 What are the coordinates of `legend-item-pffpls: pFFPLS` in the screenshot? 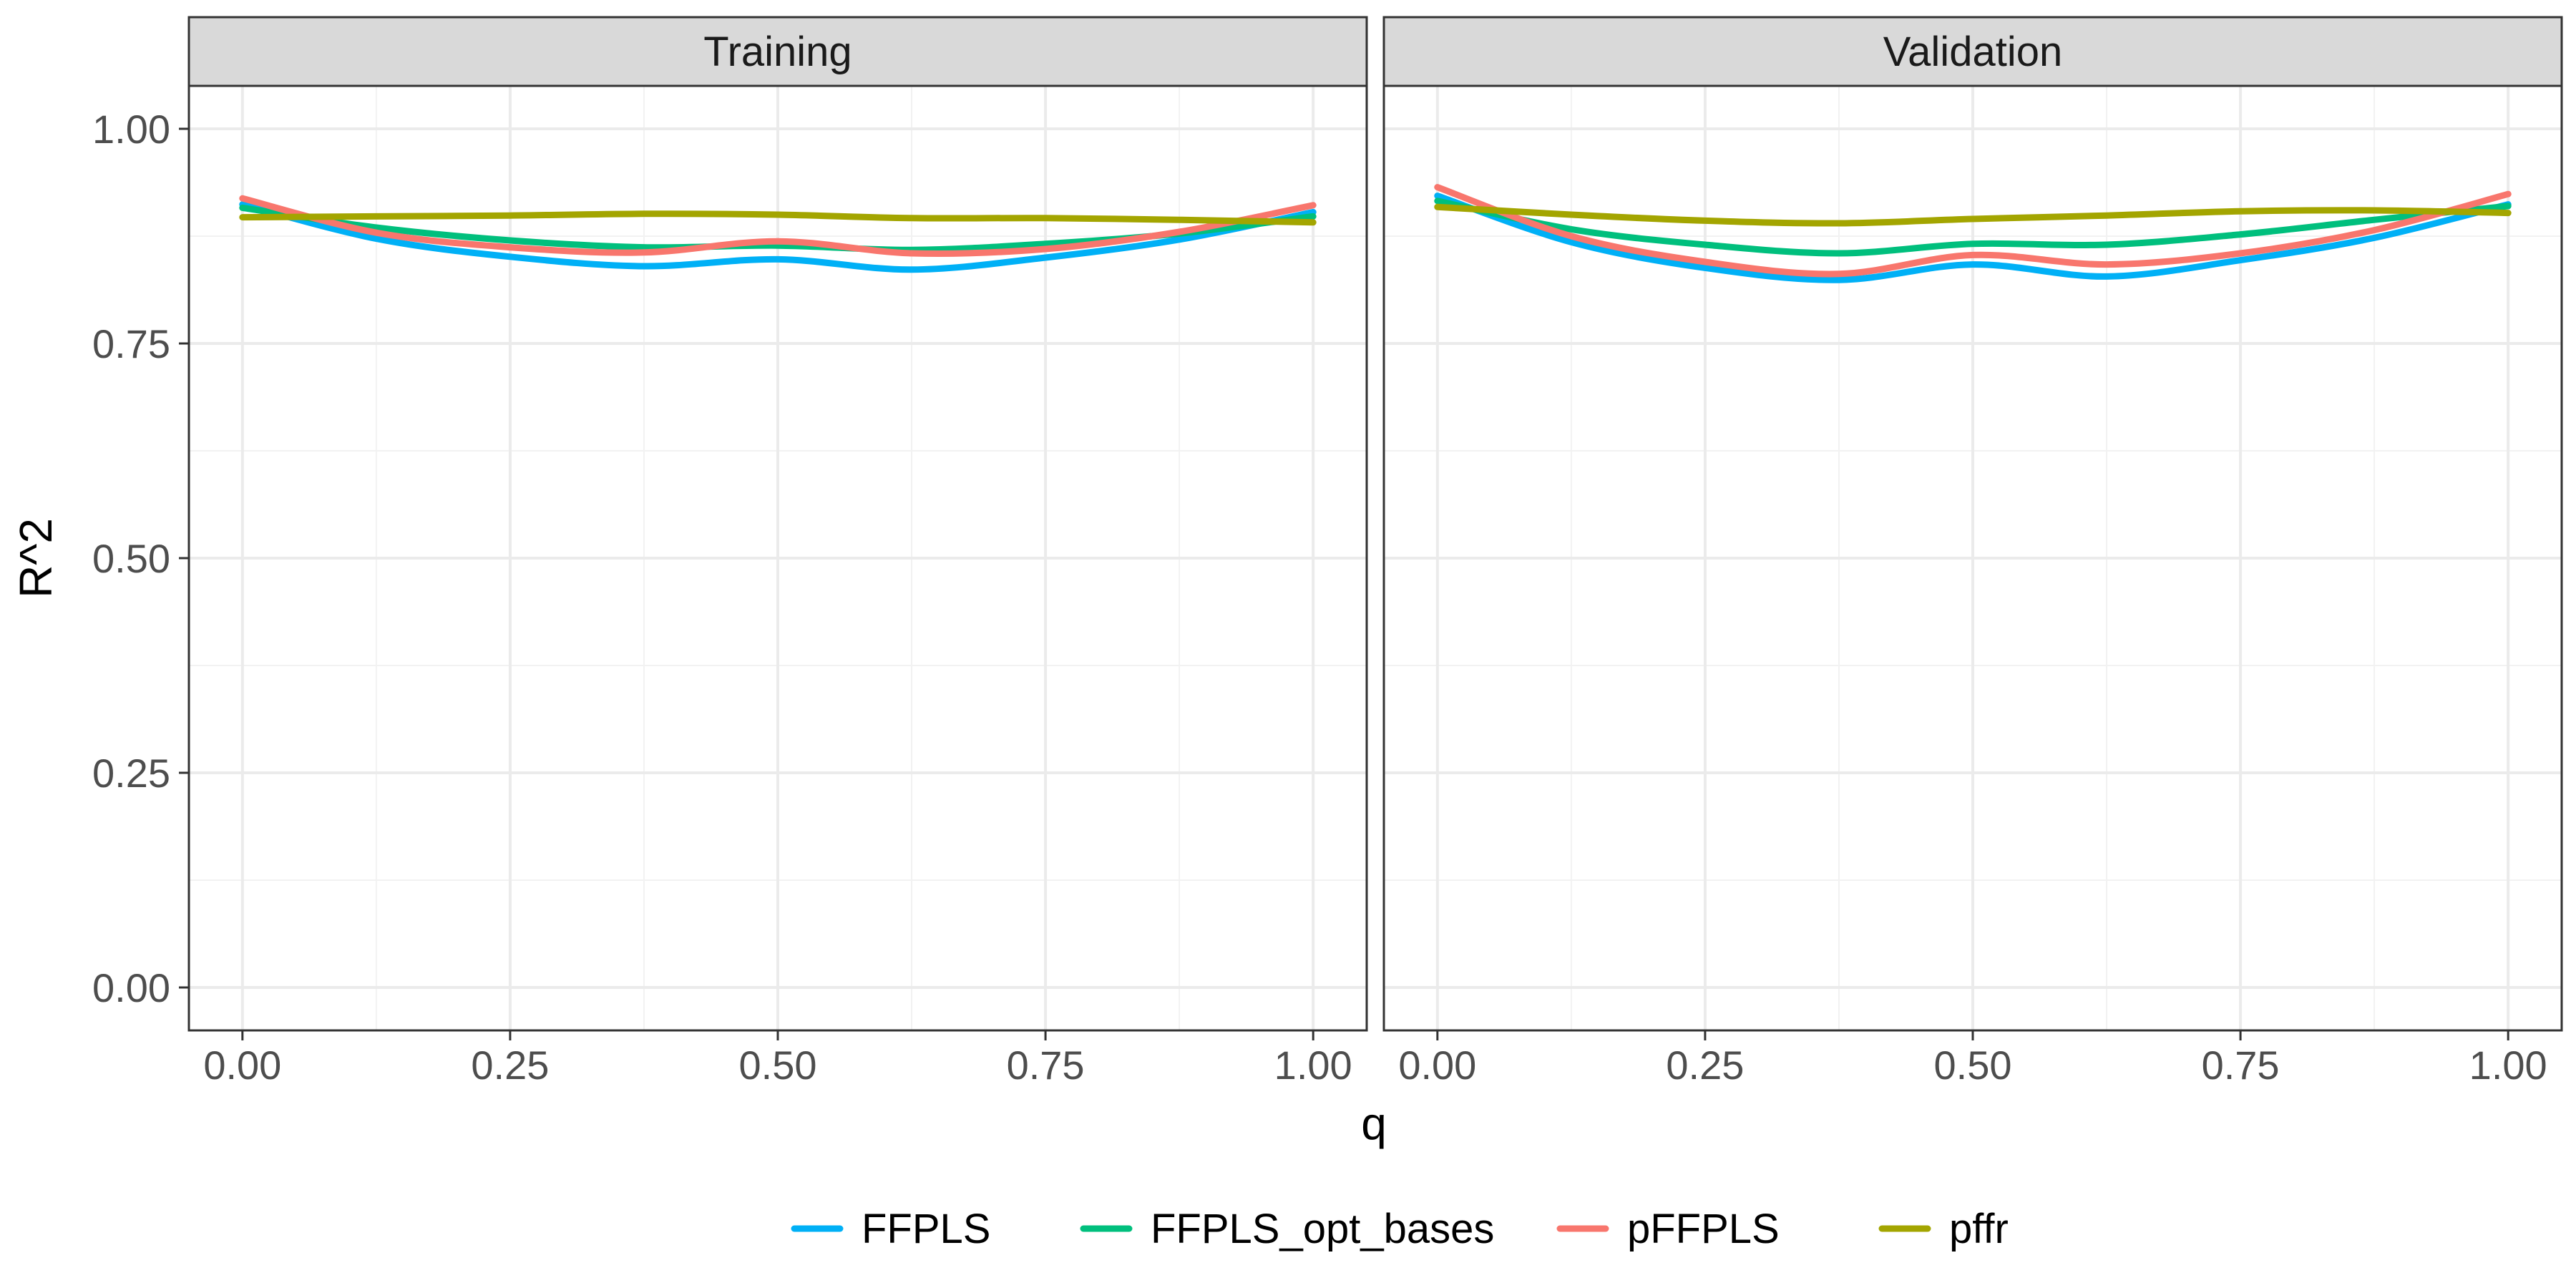 It's located at (1668, 1229).